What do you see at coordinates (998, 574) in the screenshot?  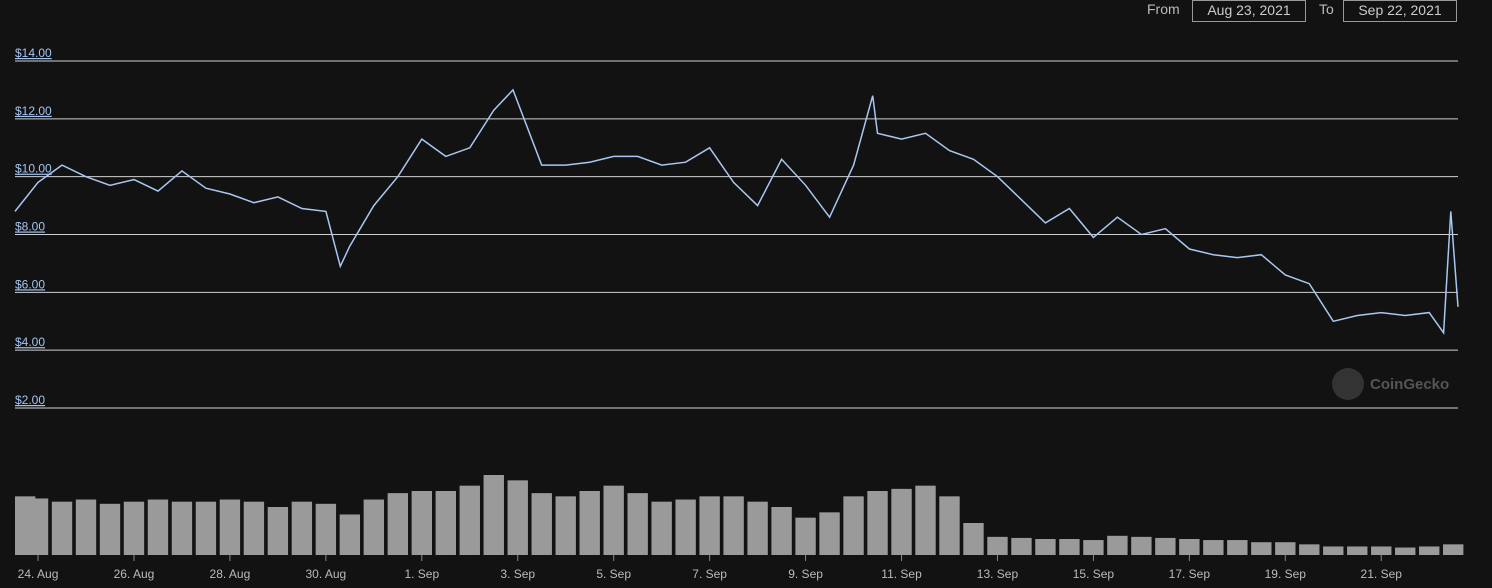 I see `x-tick-label: 13. Sep` at bounding box center [998, 574].